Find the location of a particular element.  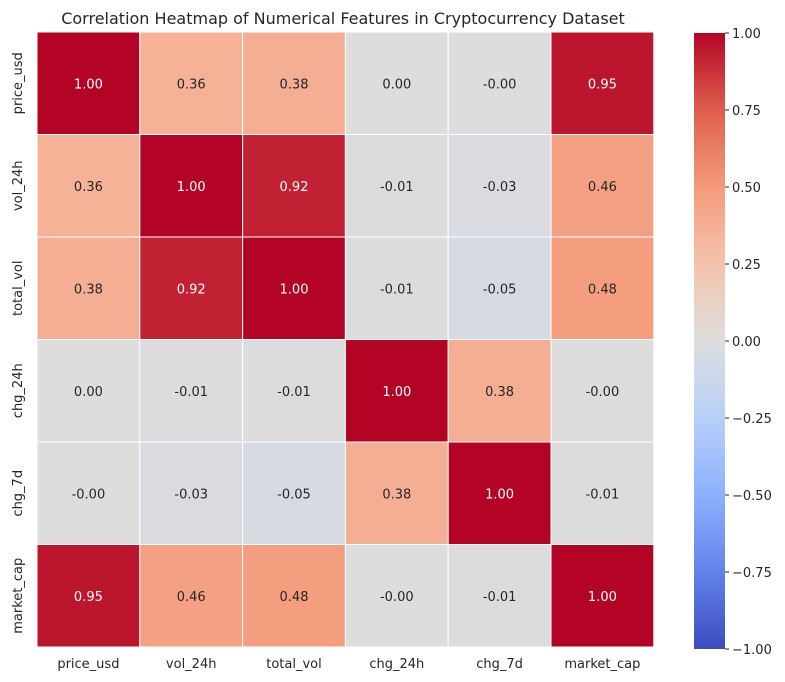

column-tick-label: chg_24h is located at coordinates (396, 664).